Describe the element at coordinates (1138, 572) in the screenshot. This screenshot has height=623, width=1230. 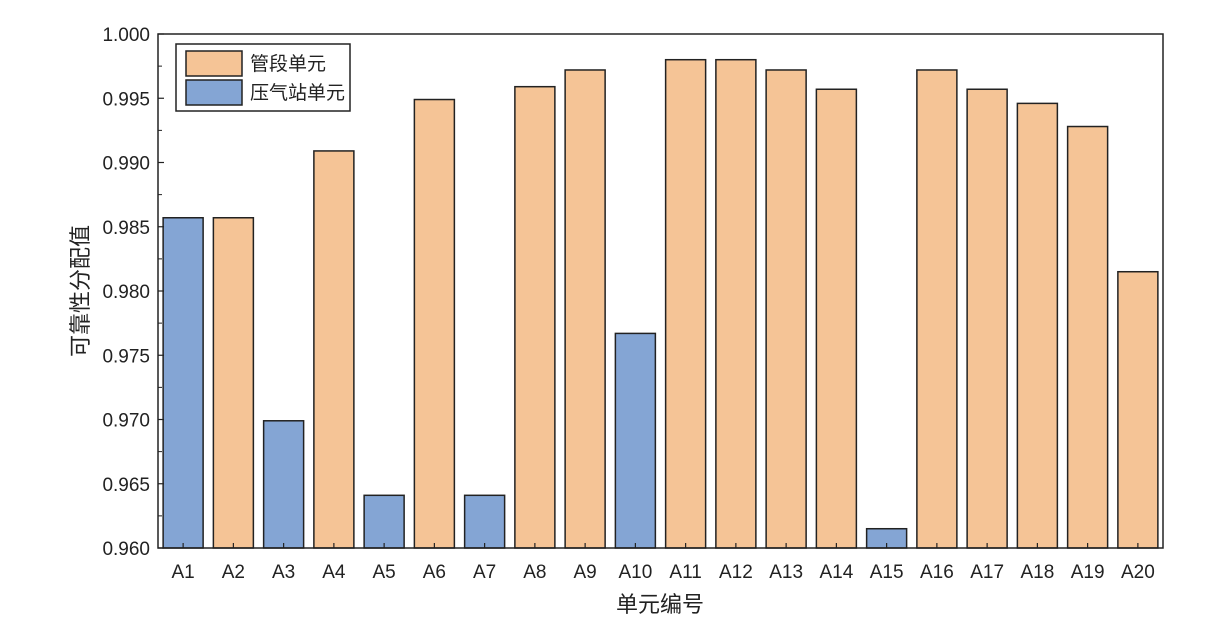
I see `x-tick-label: A20` at that location.